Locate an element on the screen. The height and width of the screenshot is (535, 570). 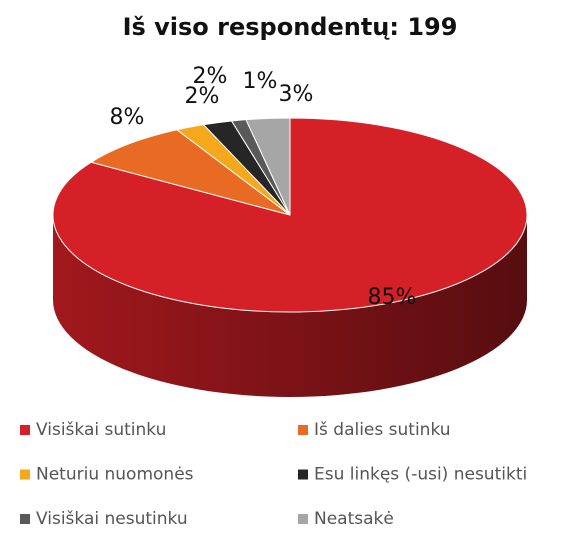
legend-label: Visiškai sutinku is located at coordinates (101, 430).